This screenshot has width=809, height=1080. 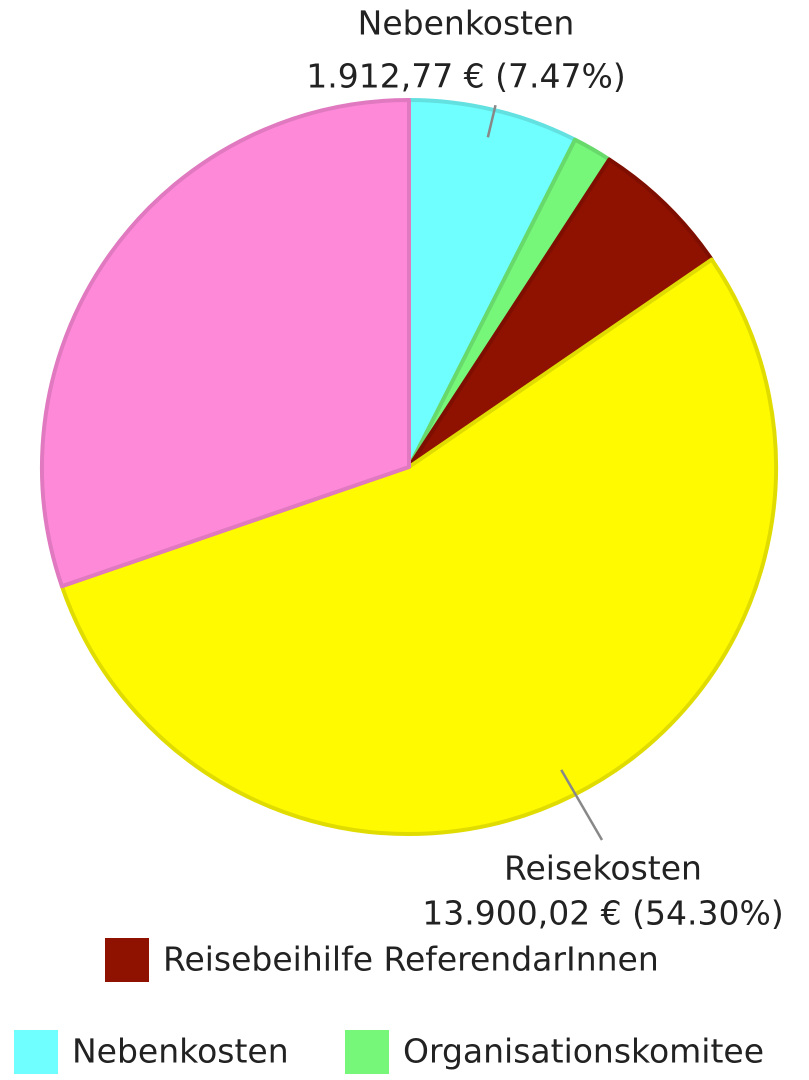 I want to click on pie-slice, so click(x=560, y=313).